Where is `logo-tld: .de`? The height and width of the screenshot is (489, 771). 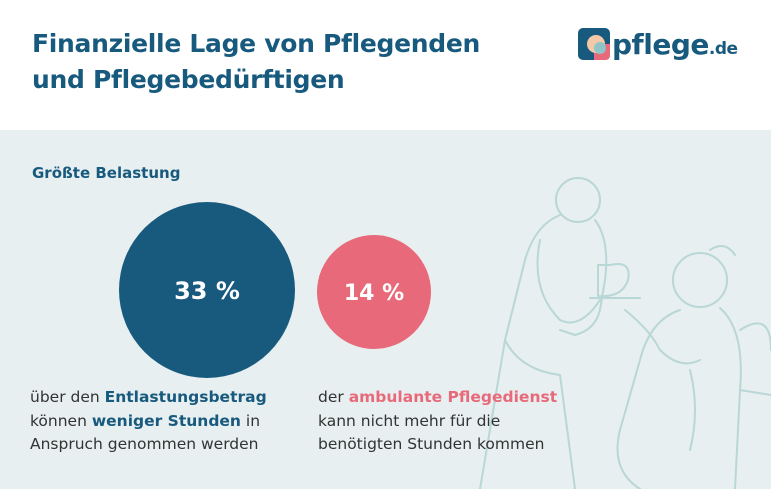 logo-tld: .de is located at coordinates (723, 49).